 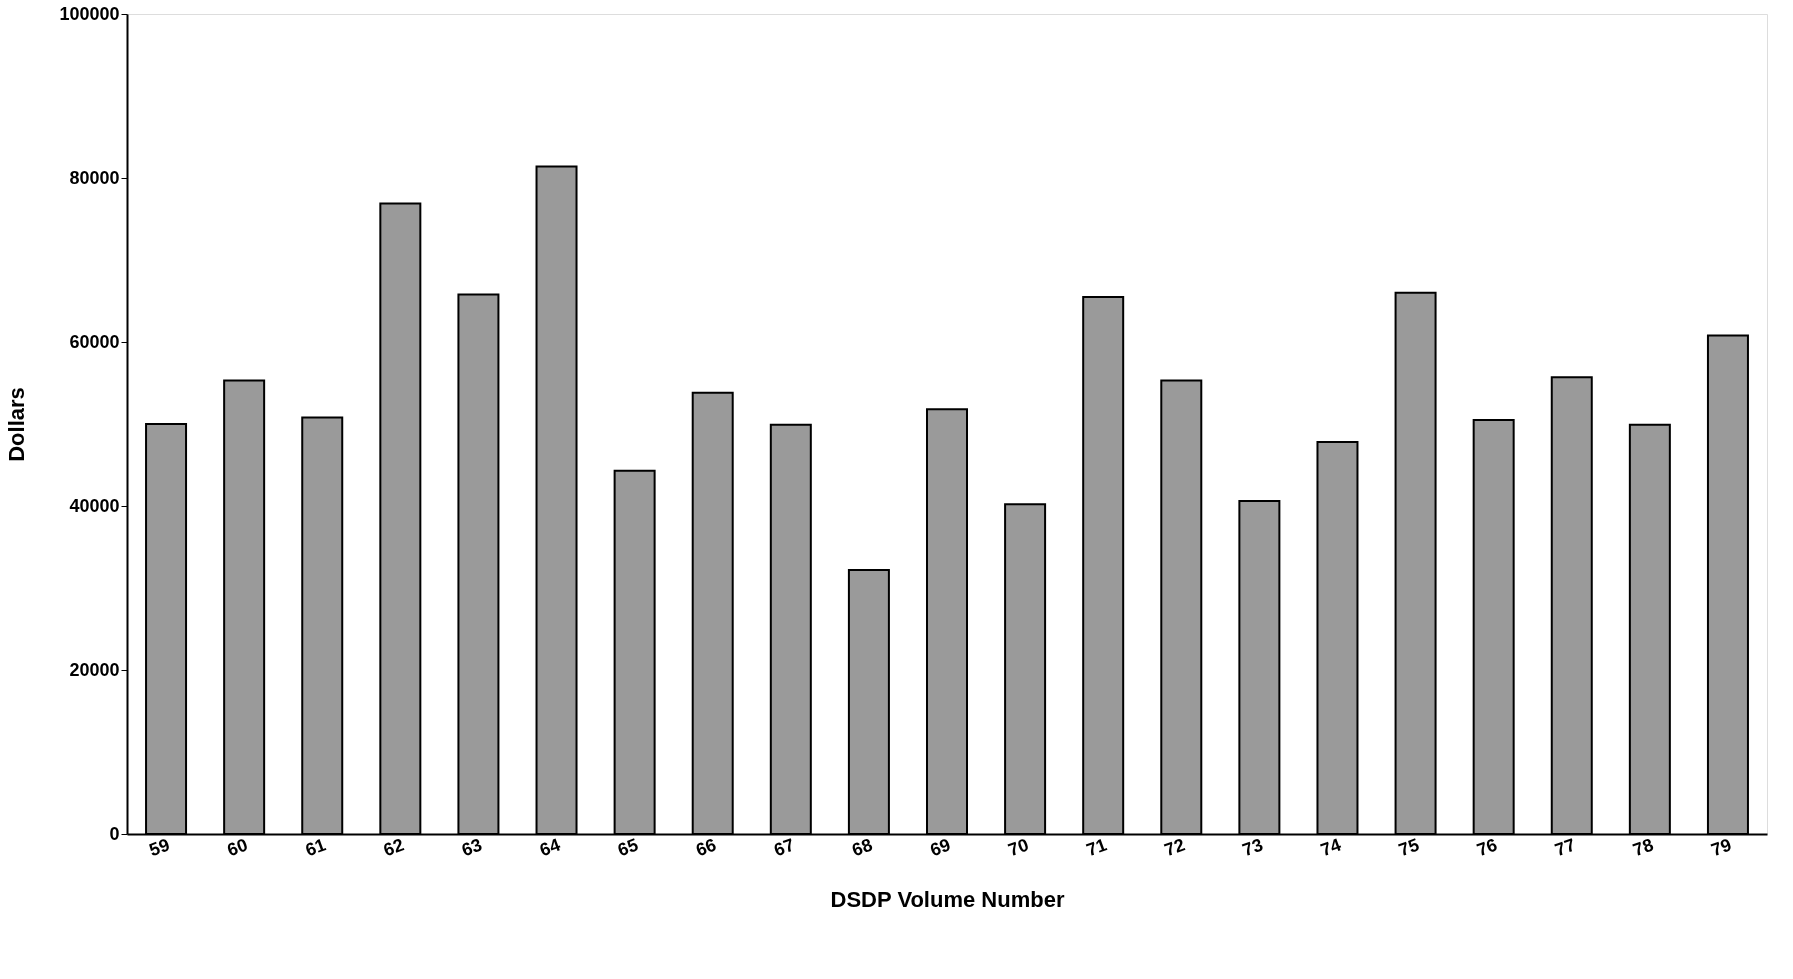 What do you see at coordinates (94, 505) in the screenshot?
I see `y-tick-label: 40000` at bounding box center [94, 505].